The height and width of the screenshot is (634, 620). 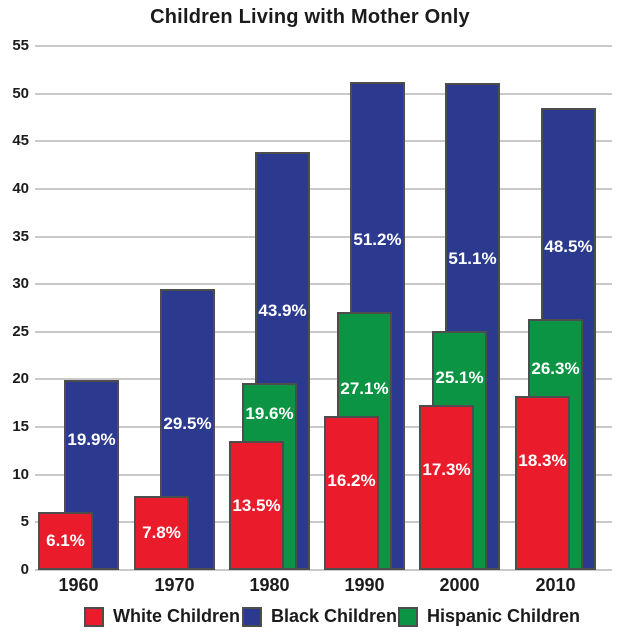 I want to click on bar-value-label: 19.6%, so click(x=269, y=414).